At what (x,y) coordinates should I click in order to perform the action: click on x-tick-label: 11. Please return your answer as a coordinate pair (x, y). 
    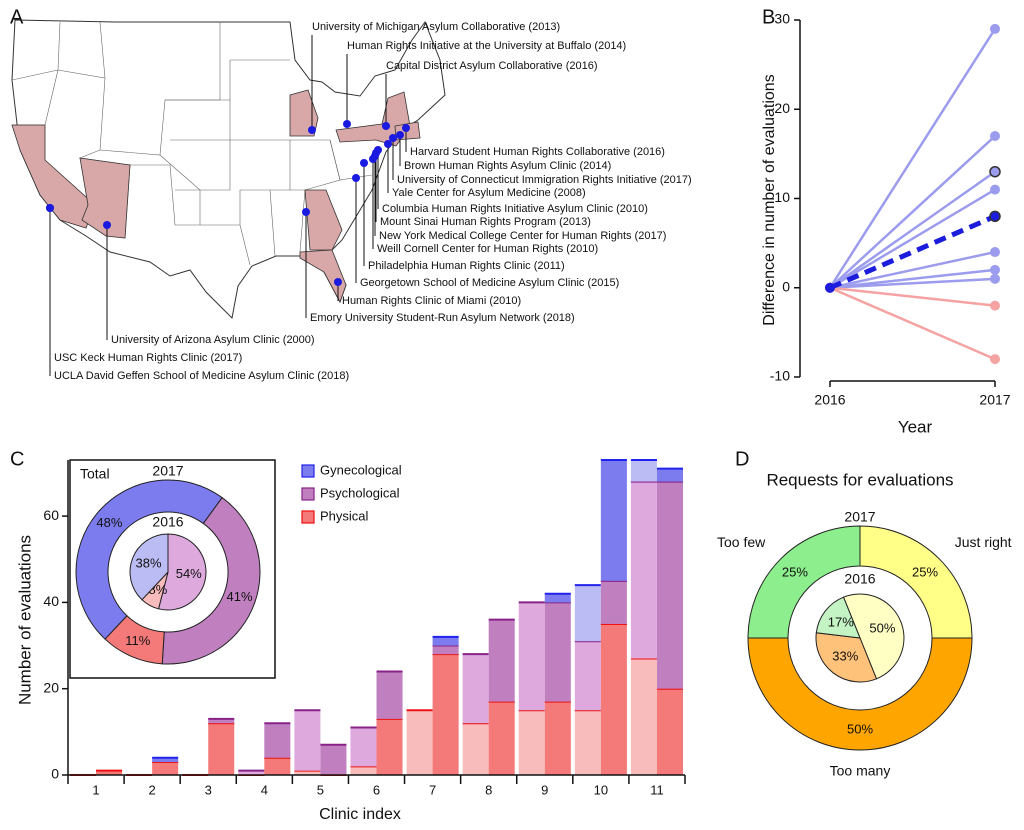
    Looking at the image, I should click on (657, 789).